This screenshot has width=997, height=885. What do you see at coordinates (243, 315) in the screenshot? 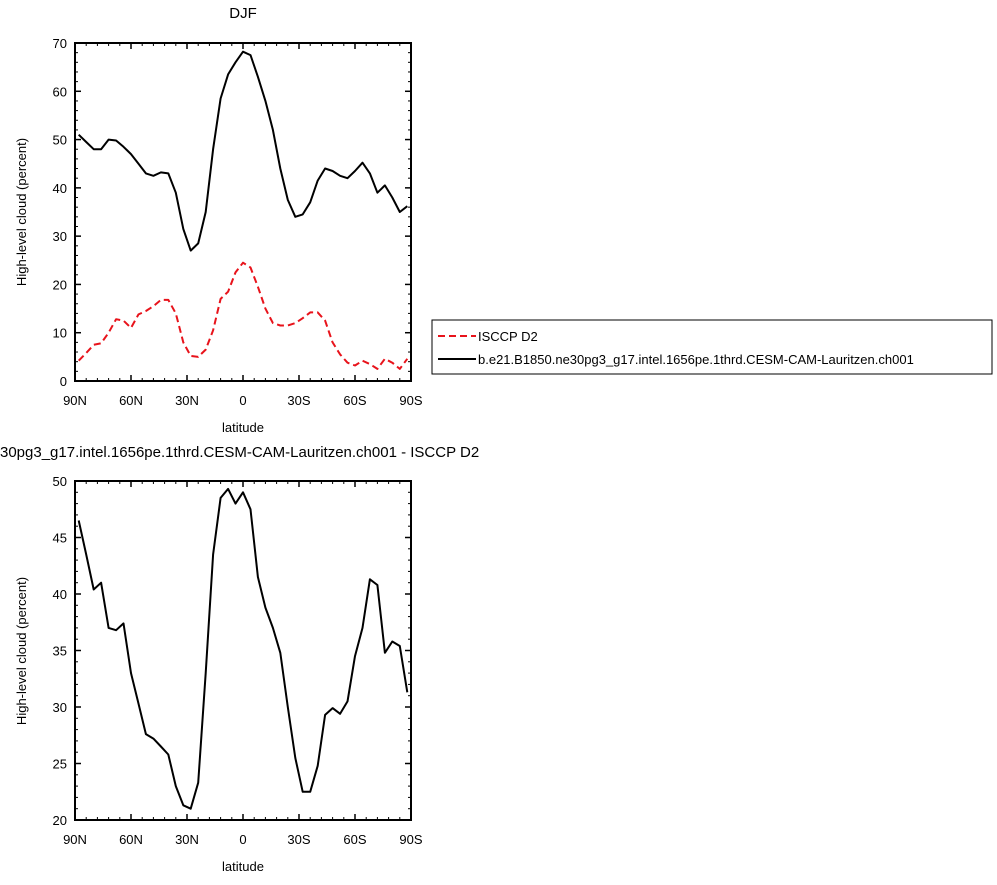
I see `series-line-isccp` at bounding box center [243, 315].